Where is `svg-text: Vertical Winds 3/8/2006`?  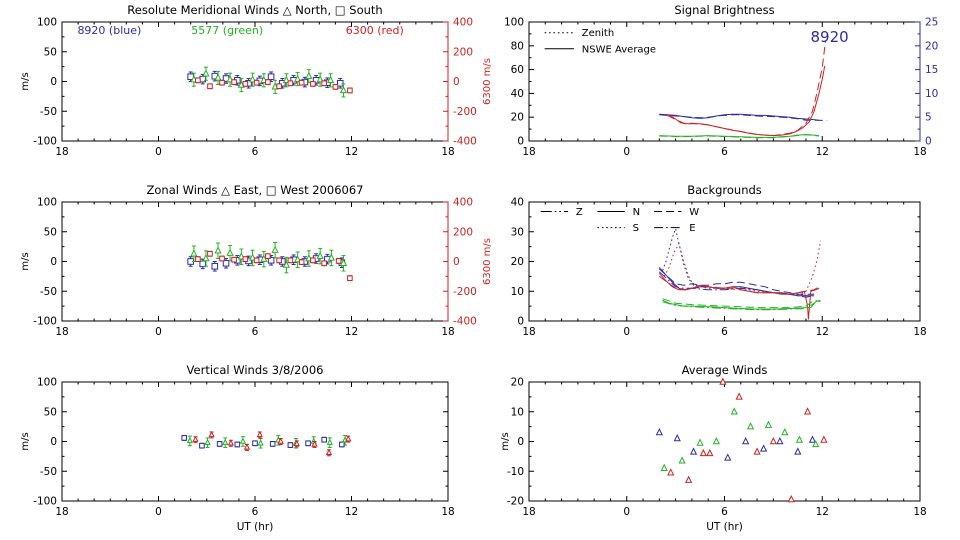
svg-text: Vertical Winds 3/8/2006 is located at coordinates (255, 370).